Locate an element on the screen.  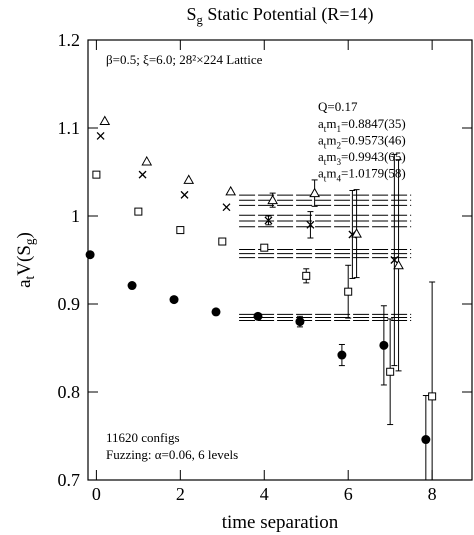
y-tick-label: 1.1 is located at coordinates (69, 128).